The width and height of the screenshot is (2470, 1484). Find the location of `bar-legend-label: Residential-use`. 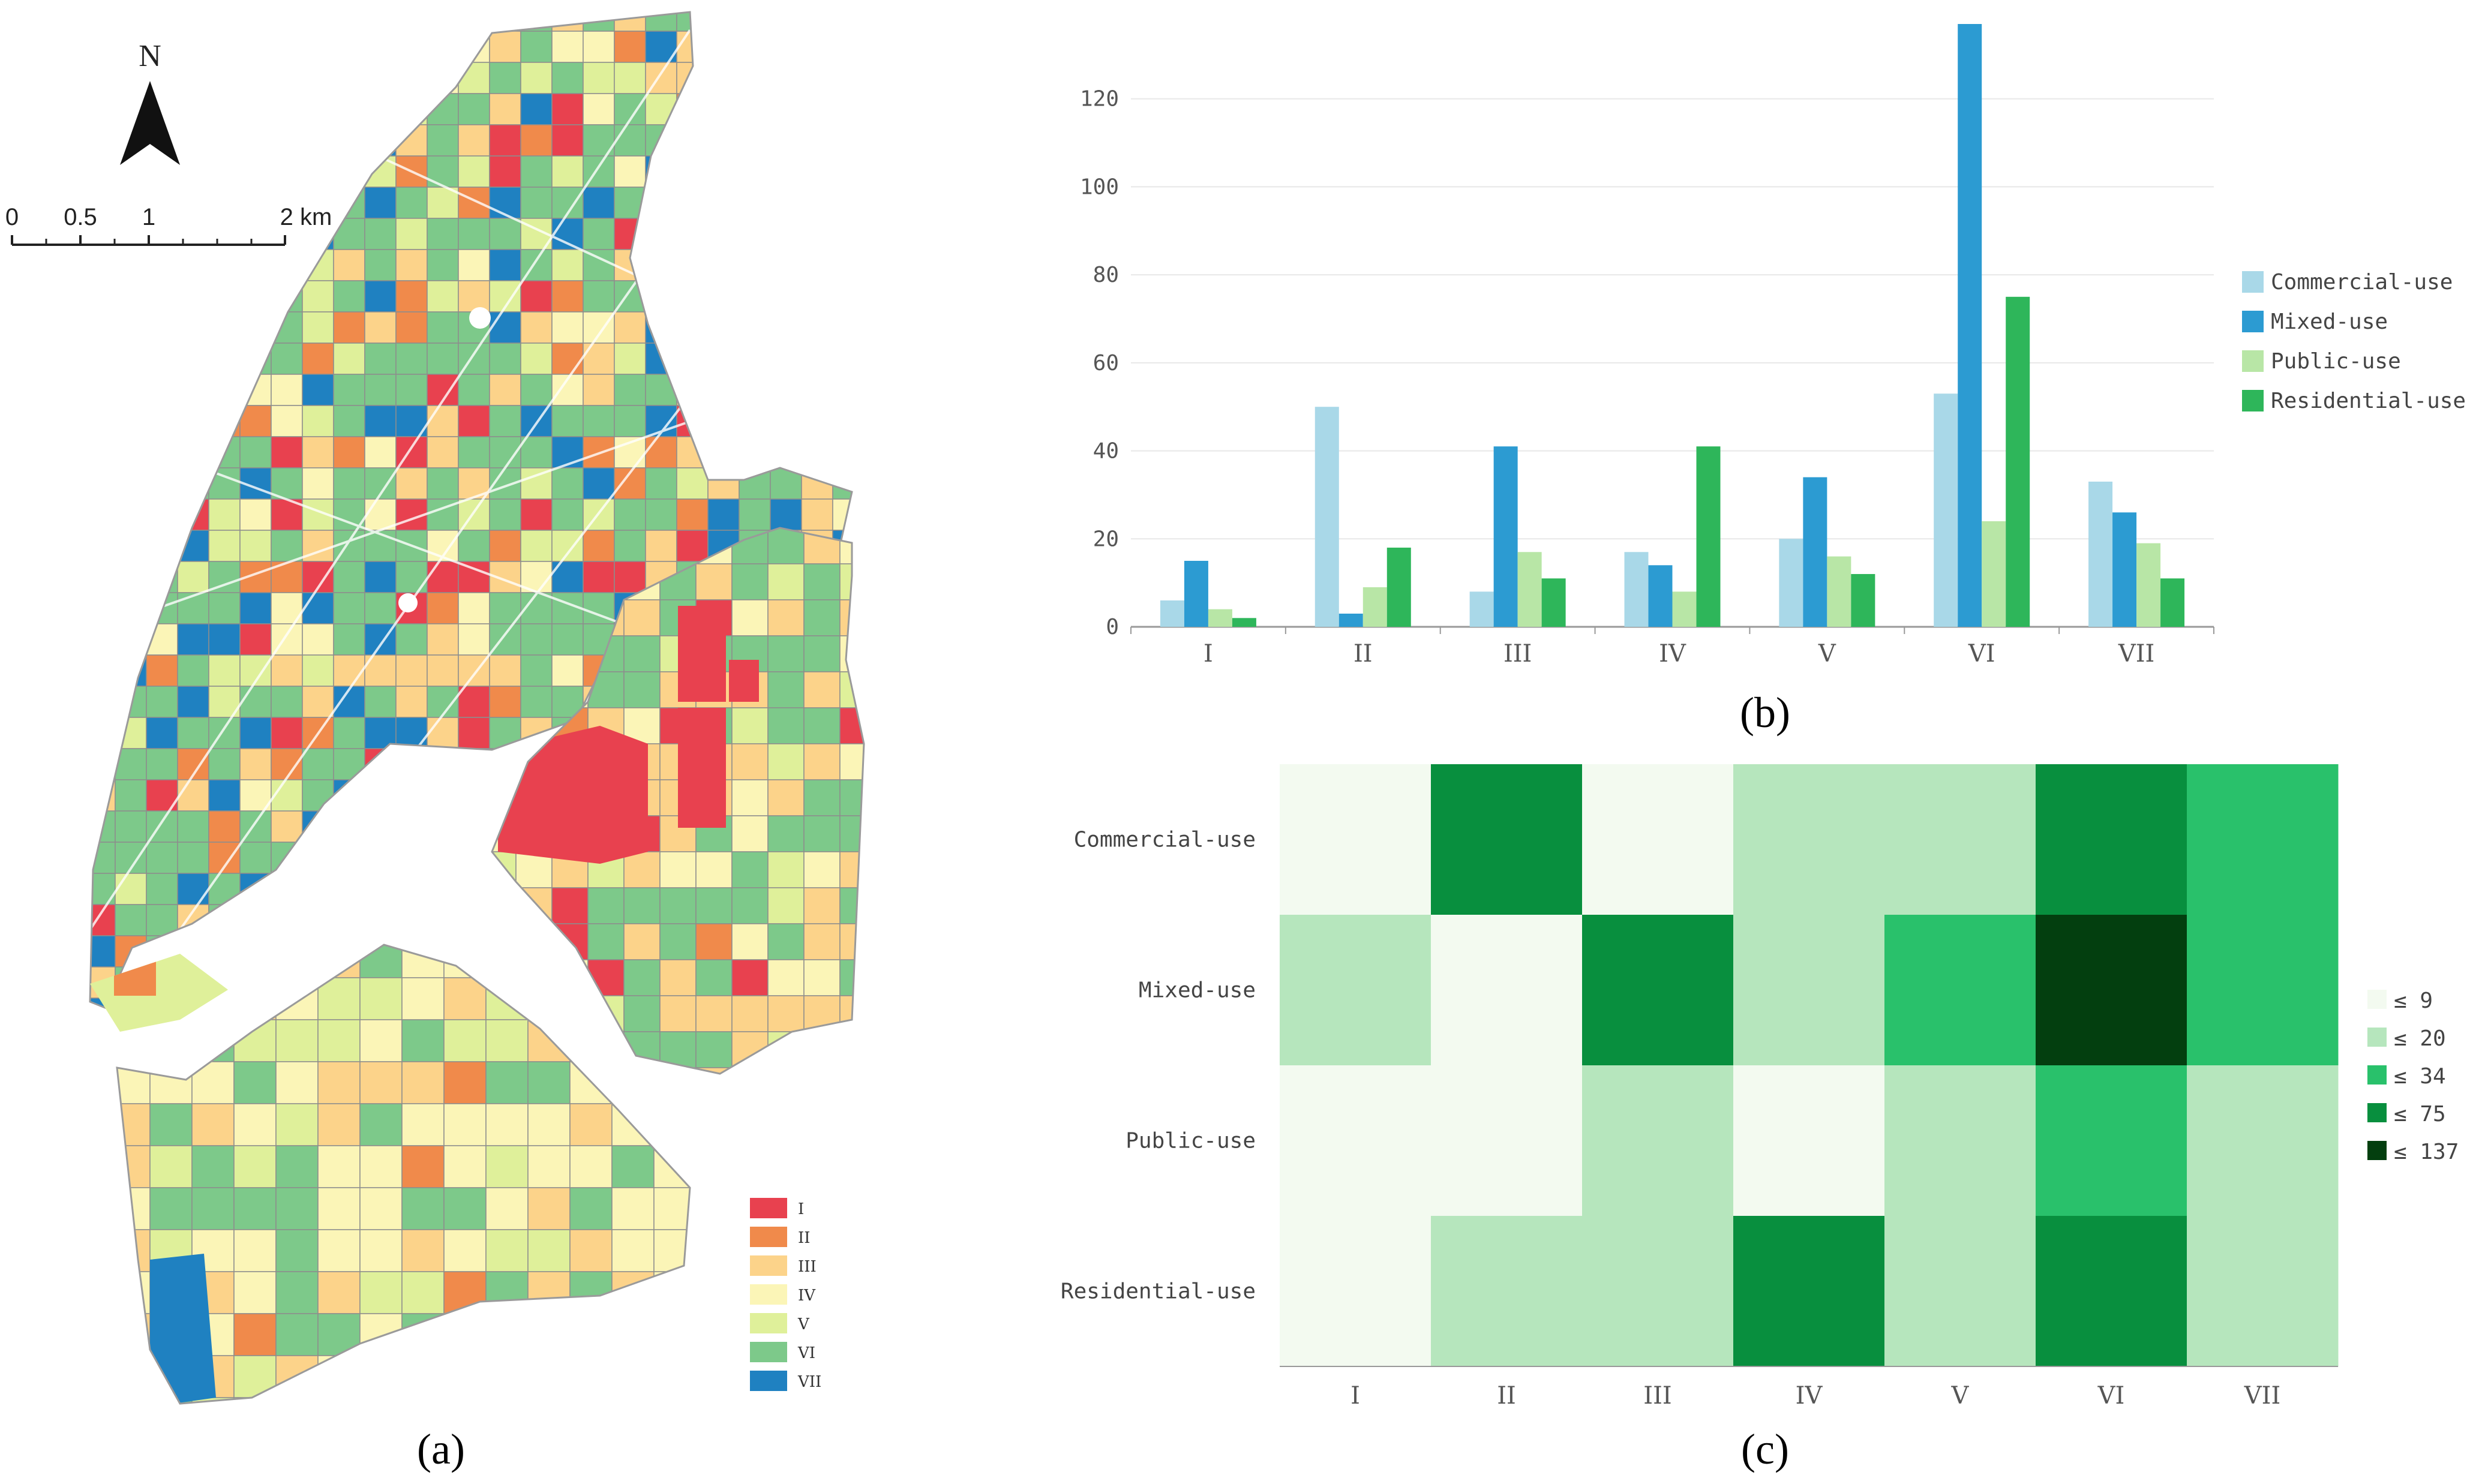

bar-legend-label: Residential-use is located at coordinates (2369, 401).